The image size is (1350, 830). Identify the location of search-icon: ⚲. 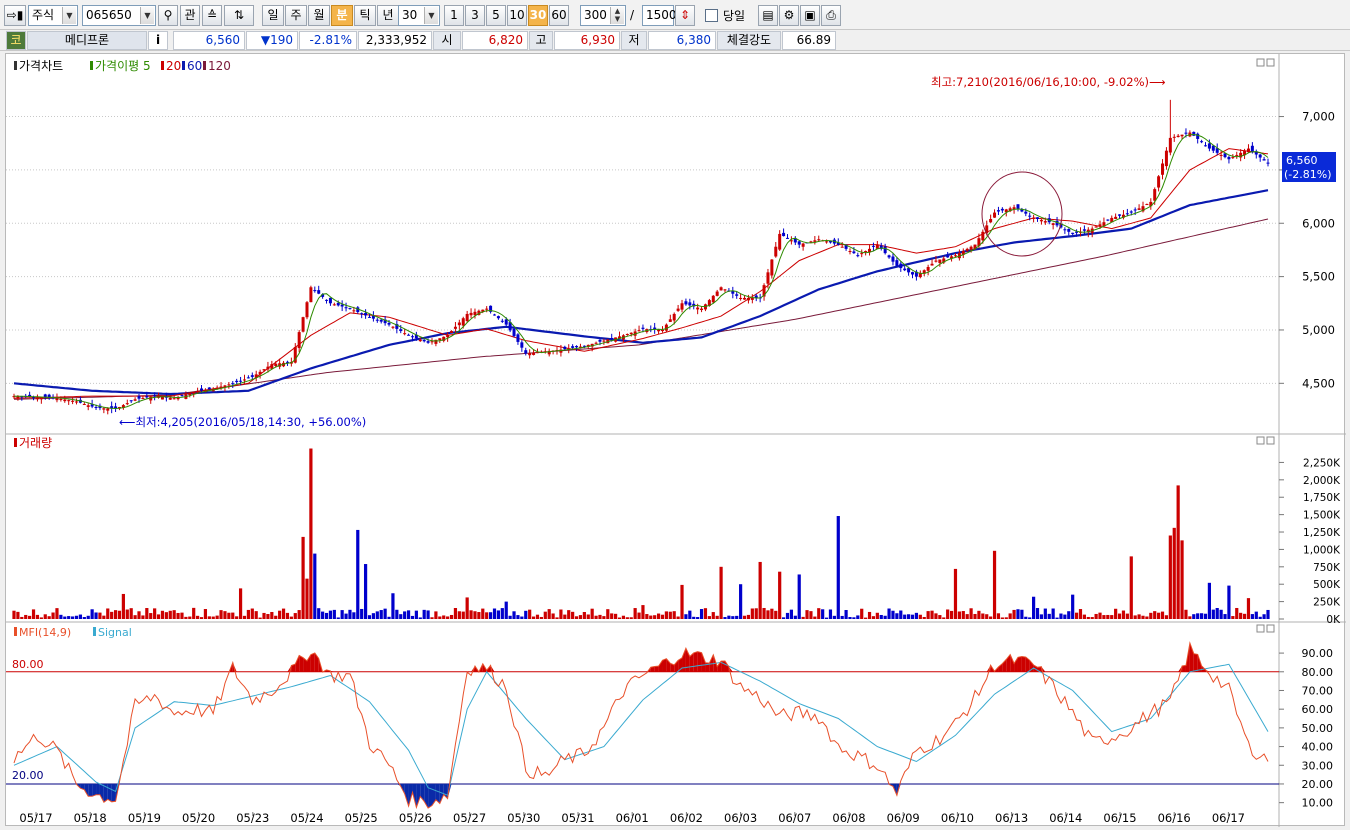
(168, 15).